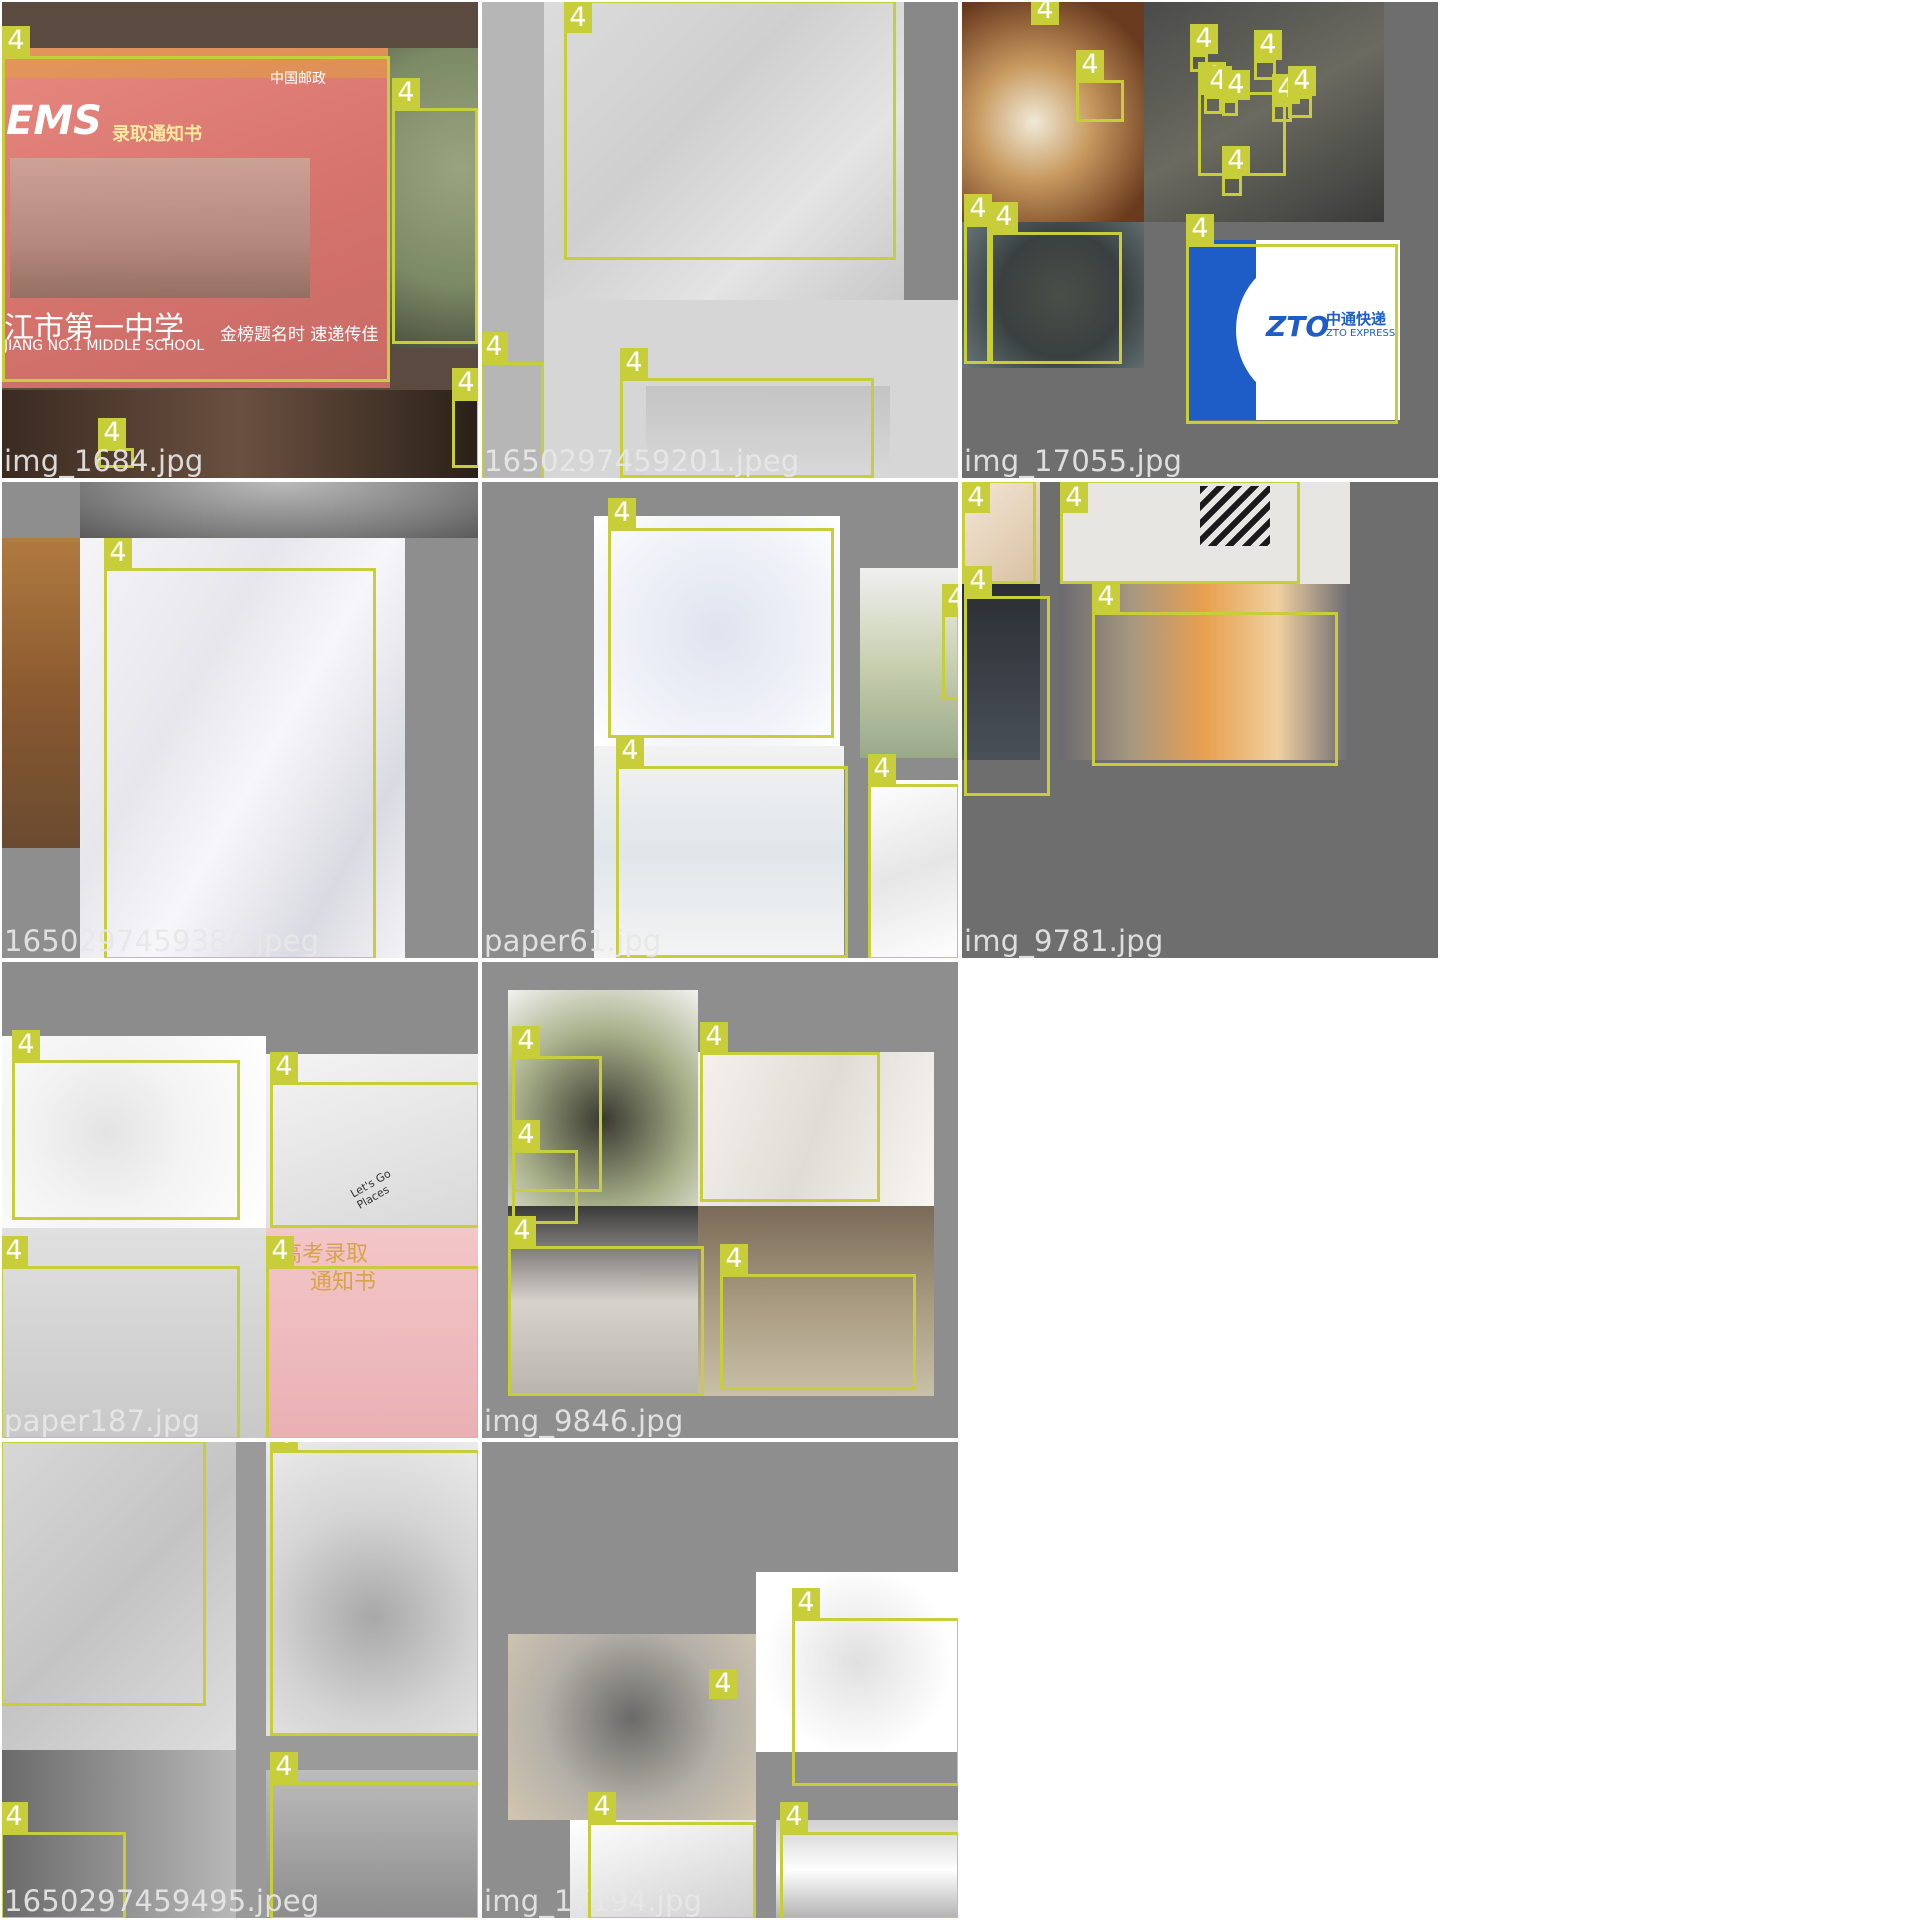 Image resolution: width=1920 pixels, height=1920 pixels. Describe the element at coordinates (584, 1421) in the screenshot. I see `image-filename: img_9846.jpg` at that location.